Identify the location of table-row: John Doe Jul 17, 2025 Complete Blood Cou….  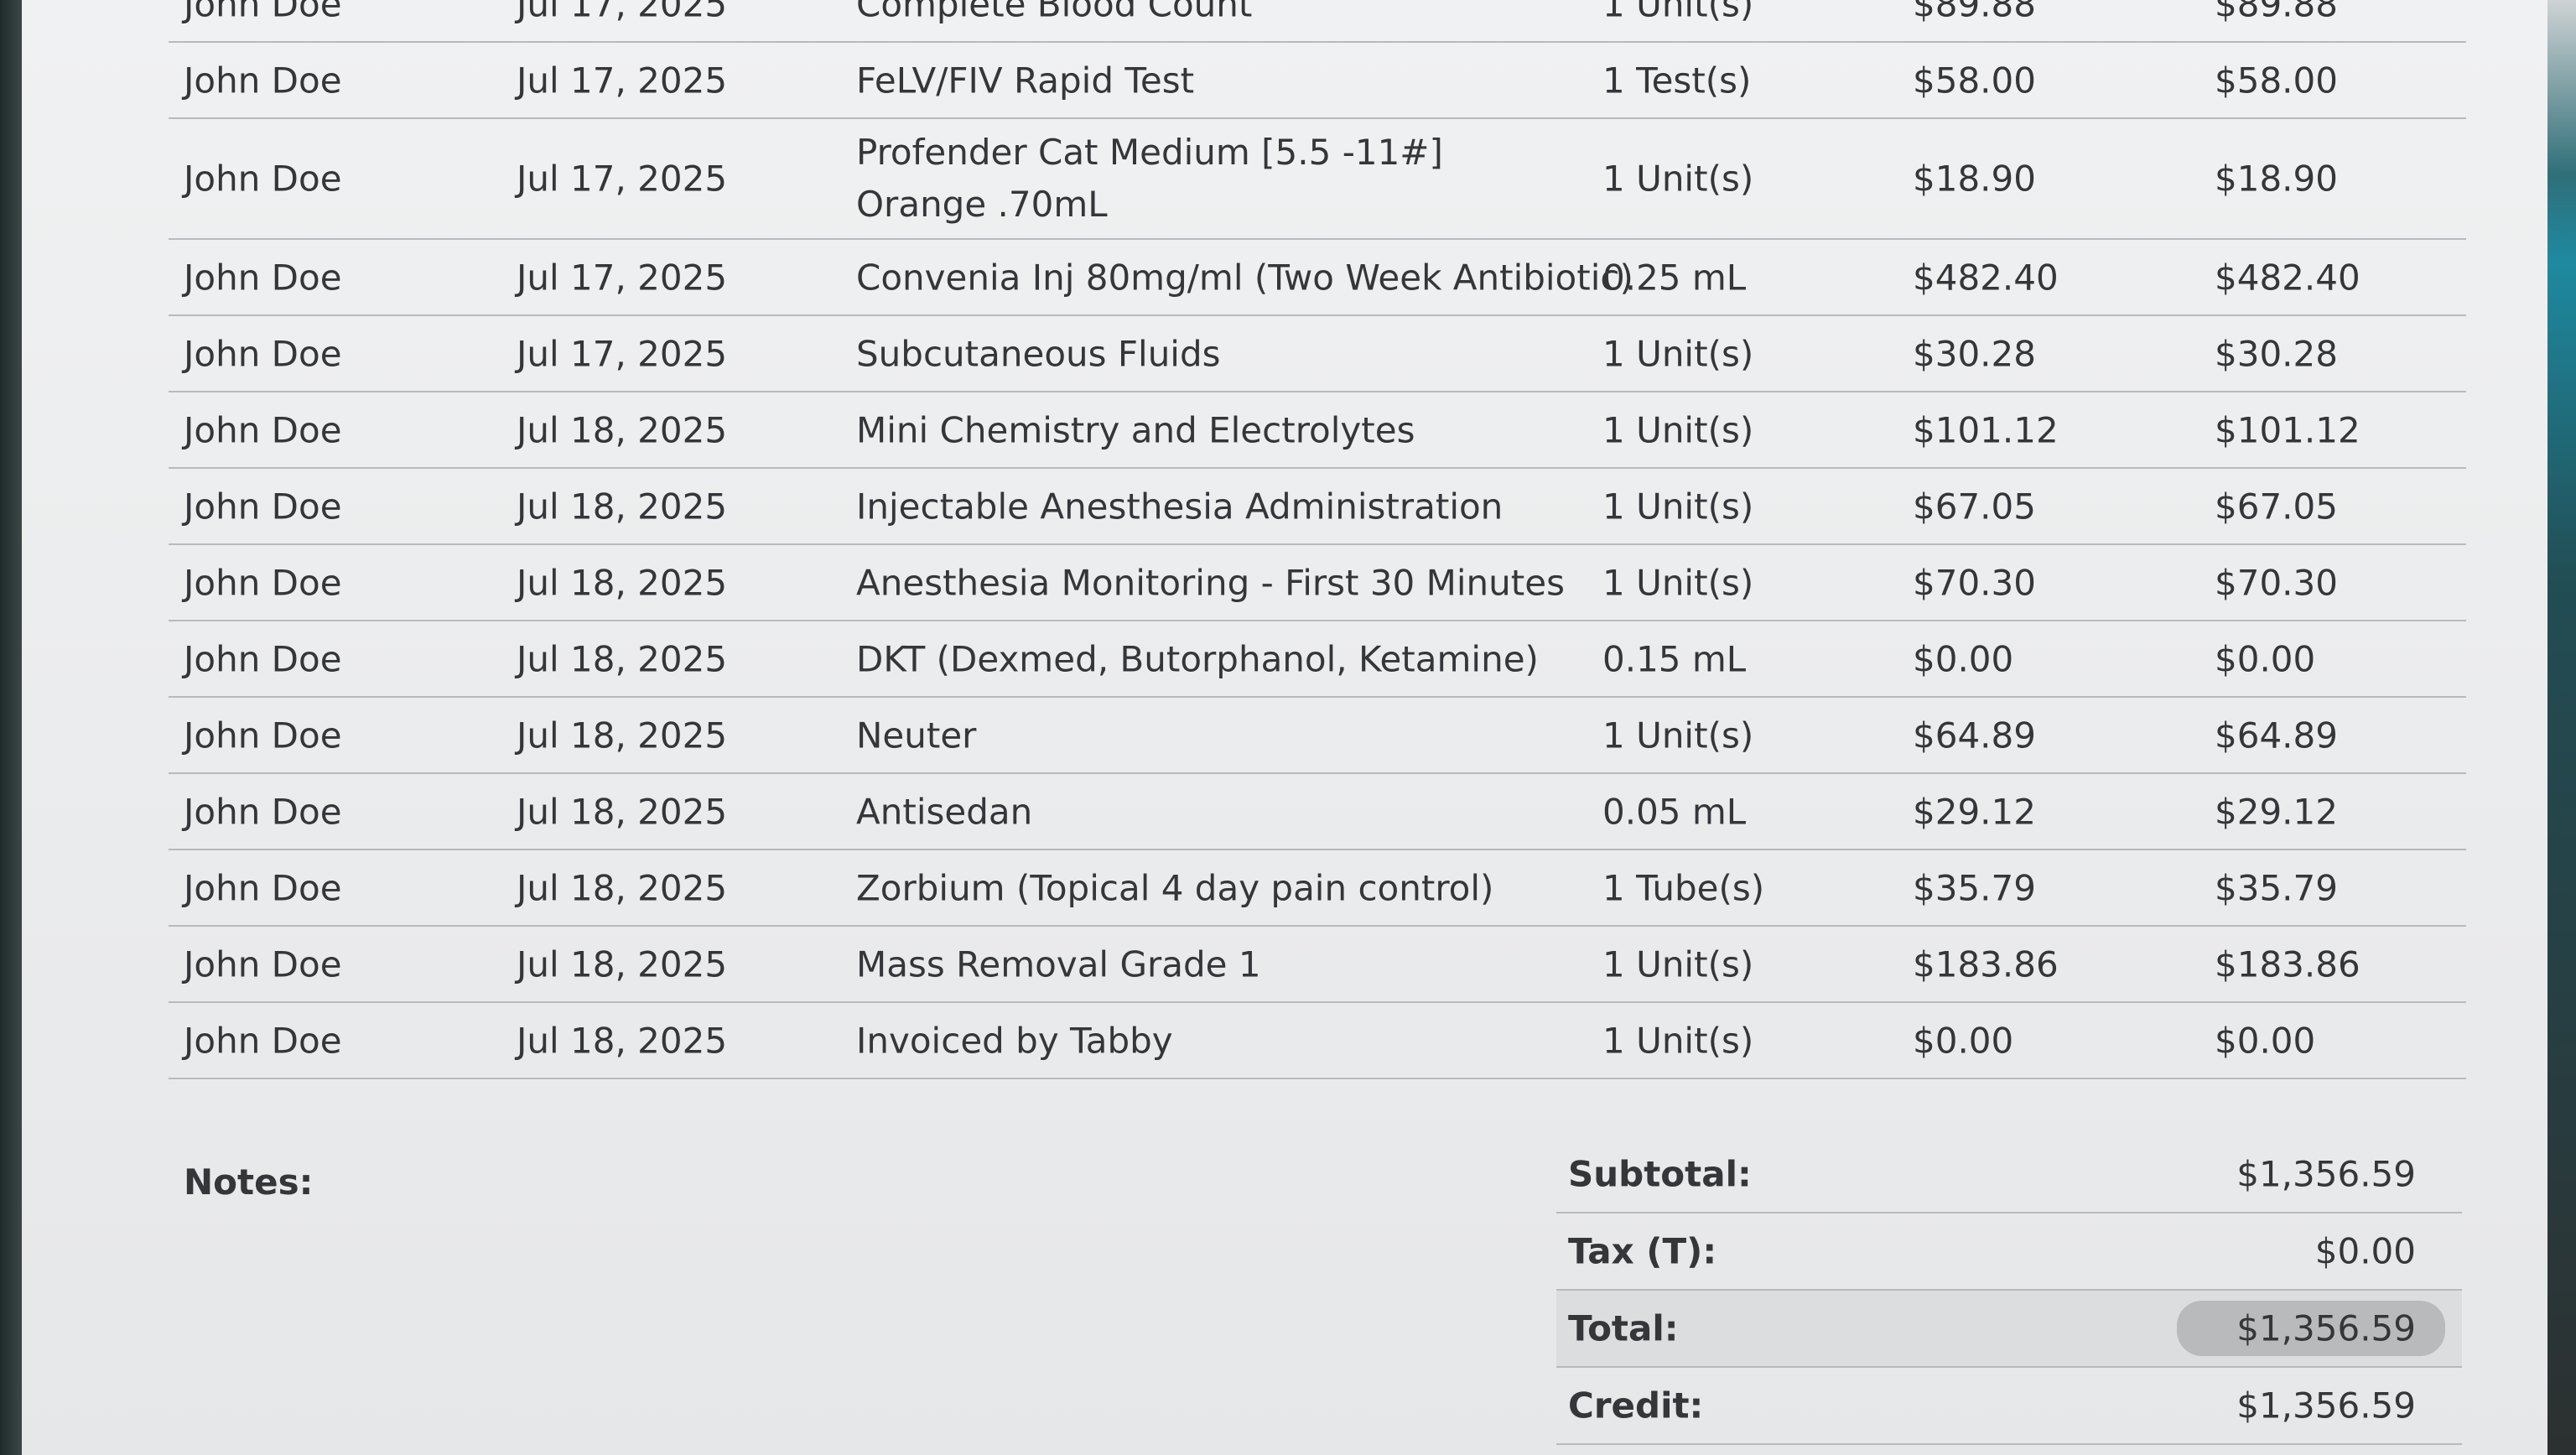
(1317, 21).